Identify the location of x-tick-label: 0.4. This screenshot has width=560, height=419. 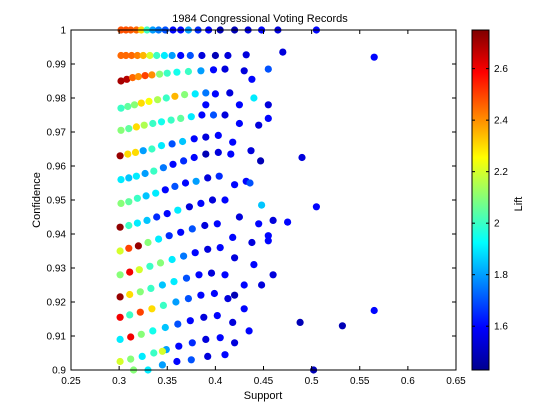
(215, 381).